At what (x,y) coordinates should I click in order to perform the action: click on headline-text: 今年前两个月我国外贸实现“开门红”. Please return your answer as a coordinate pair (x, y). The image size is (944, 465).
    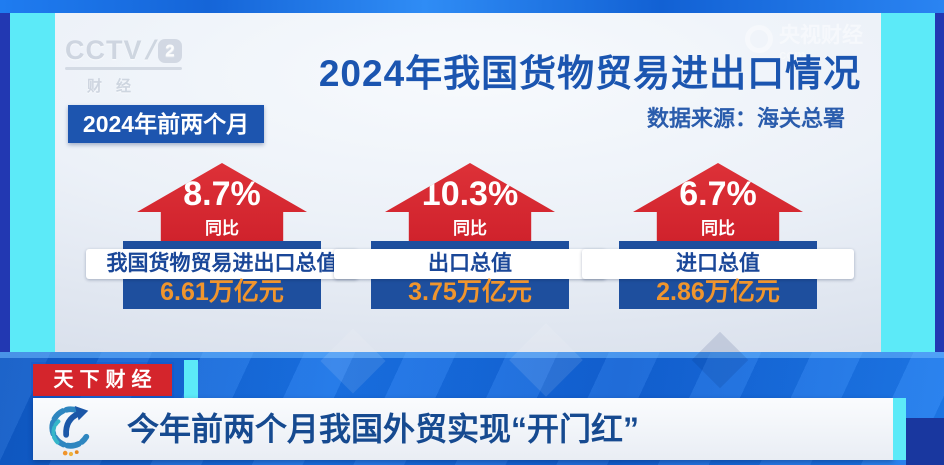
    Looking at the image, I should click on (383, 429).